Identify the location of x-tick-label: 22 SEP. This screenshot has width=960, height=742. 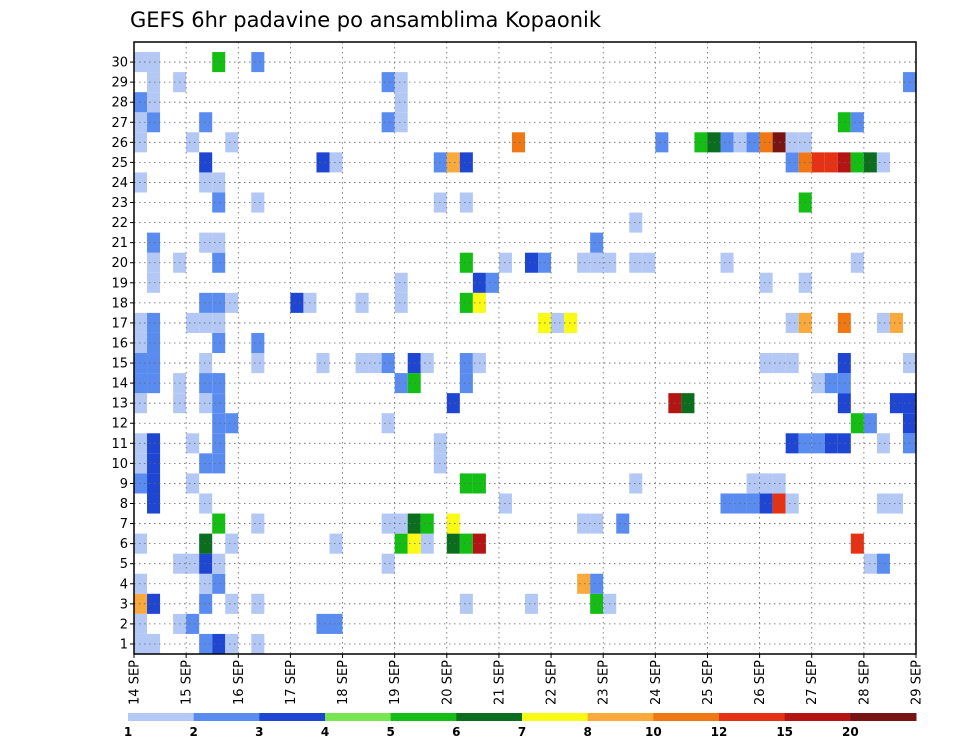
(552, 682).